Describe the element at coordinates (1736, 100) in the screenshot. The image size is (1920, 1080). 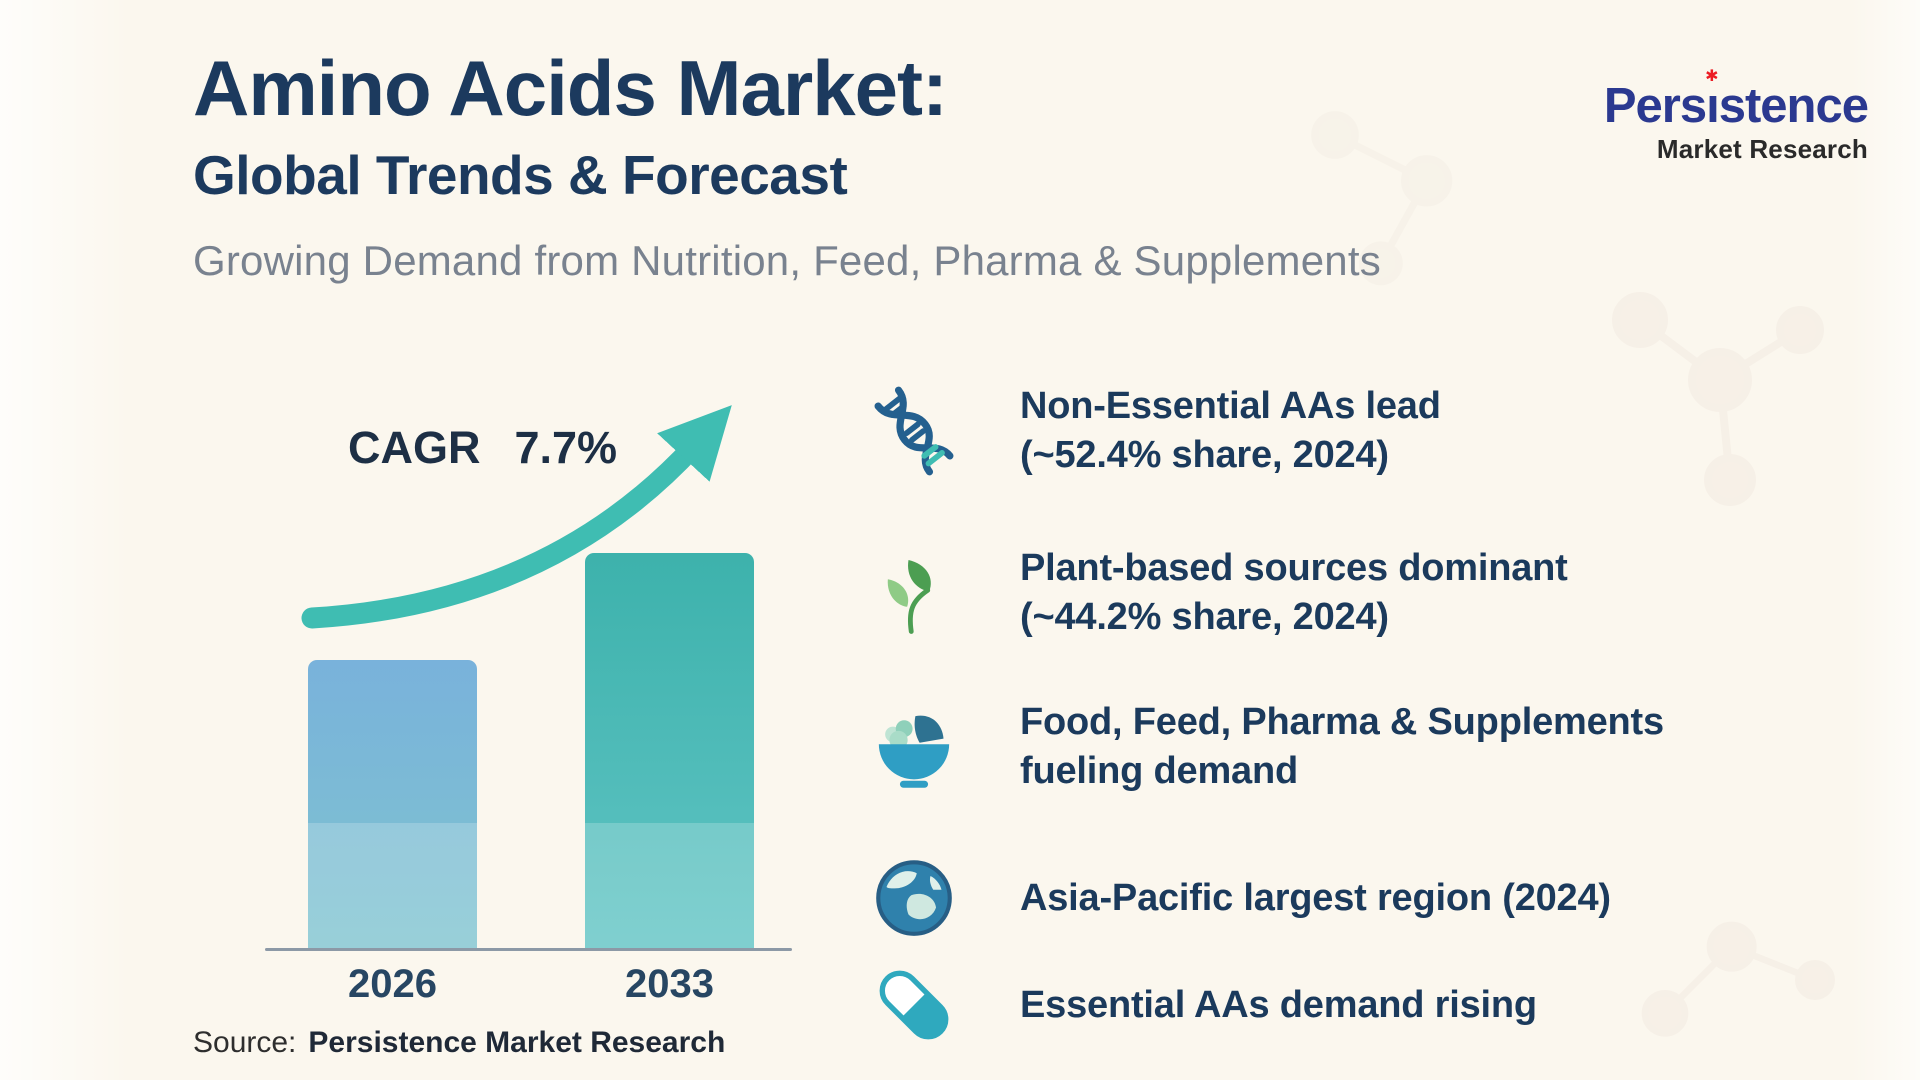
I see `brand-logo-name: Persı ✱ stence` at that location.